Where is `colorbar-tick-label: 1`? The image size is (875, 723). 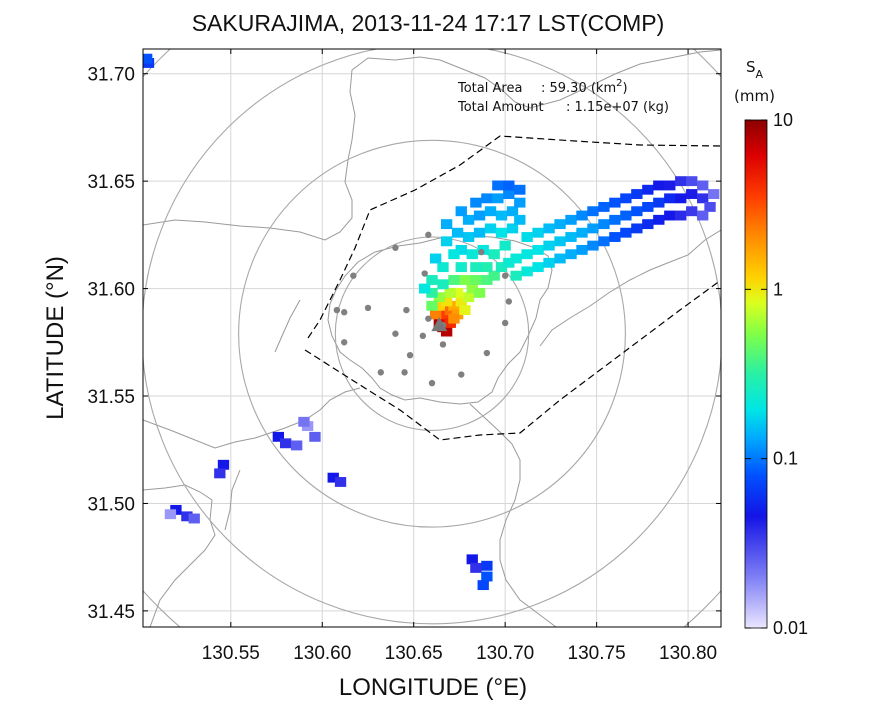 colorbar-tick-label: 1 is located at coordinates (778, 289).